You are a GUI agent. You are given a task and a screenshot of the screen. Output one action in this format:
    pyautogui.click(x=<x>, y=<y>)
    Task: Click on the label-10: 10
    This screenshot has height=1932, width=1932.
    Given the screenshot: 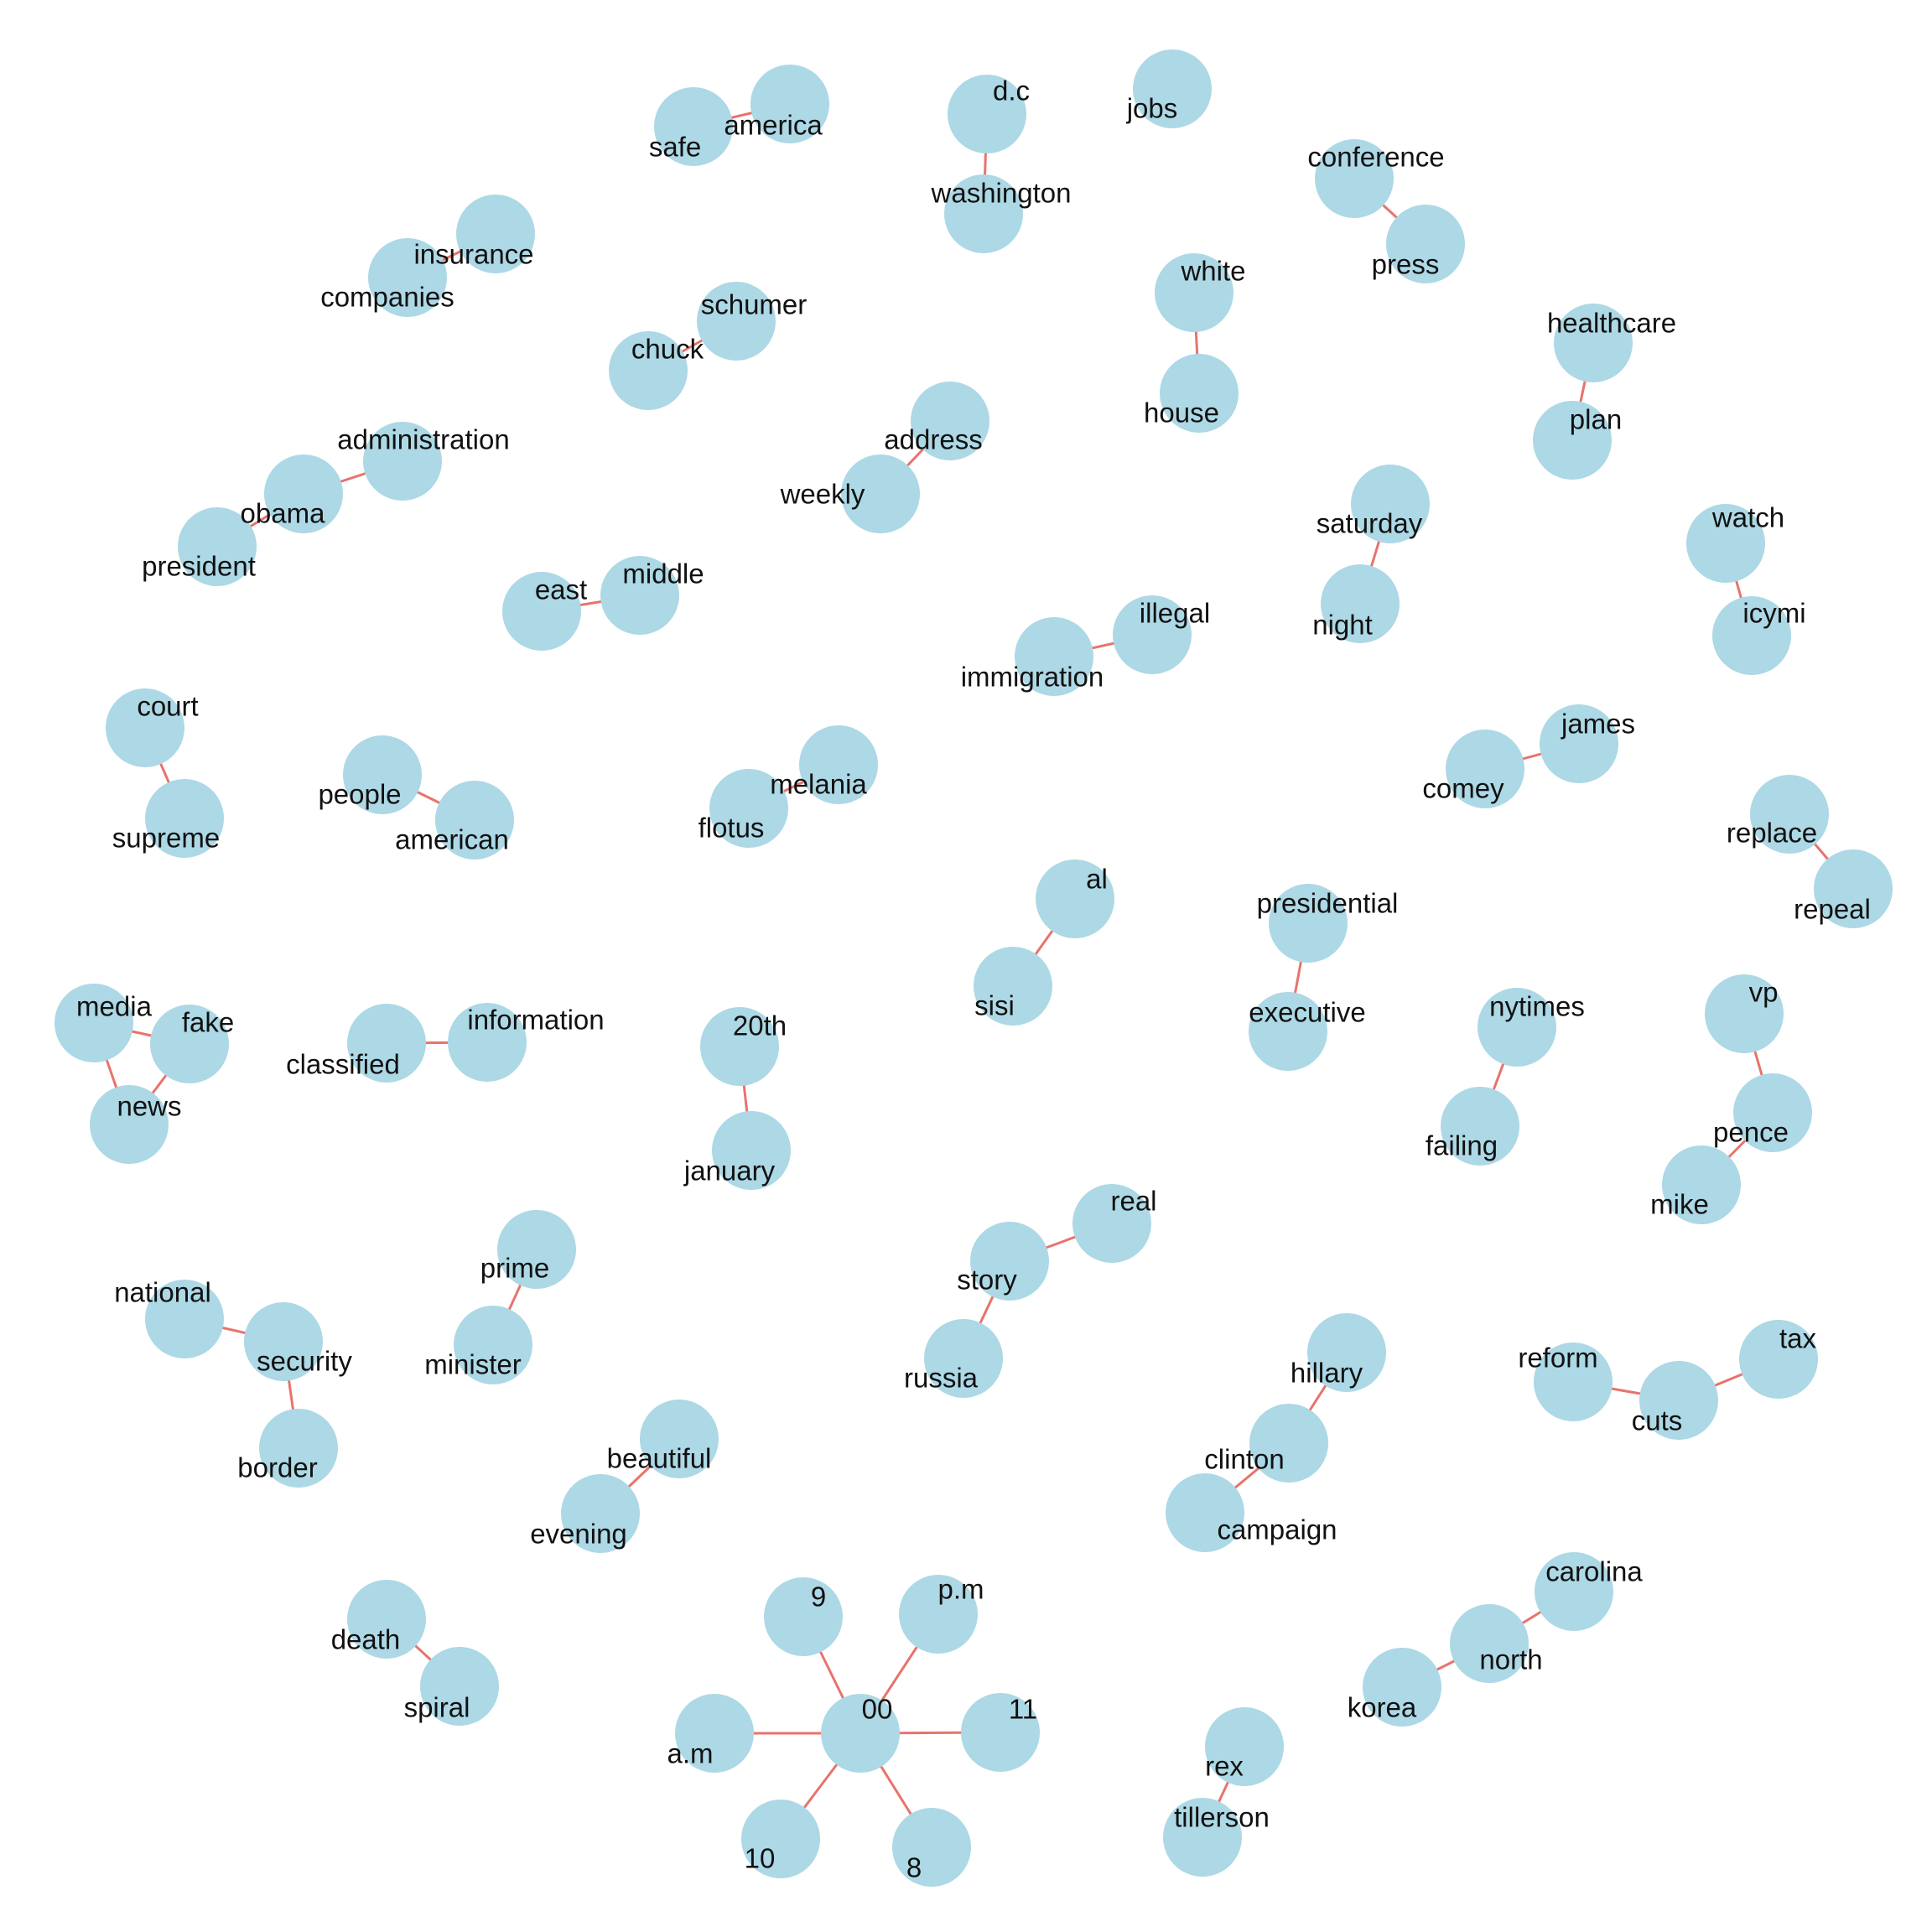 What is the action you would take?
    pyautogui.click(x=760, y=1858)
    